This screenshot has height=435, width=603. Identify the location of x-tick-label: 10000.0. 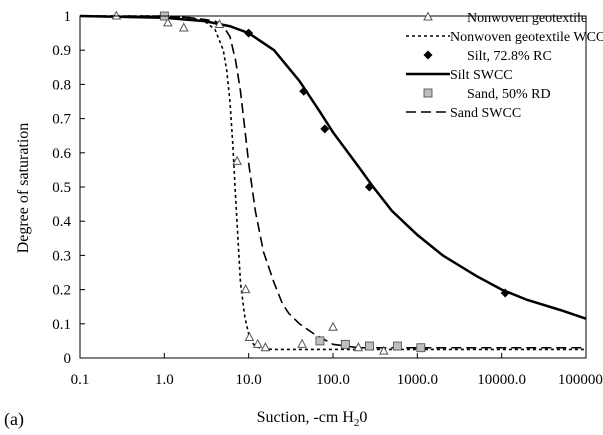
(501, 380).